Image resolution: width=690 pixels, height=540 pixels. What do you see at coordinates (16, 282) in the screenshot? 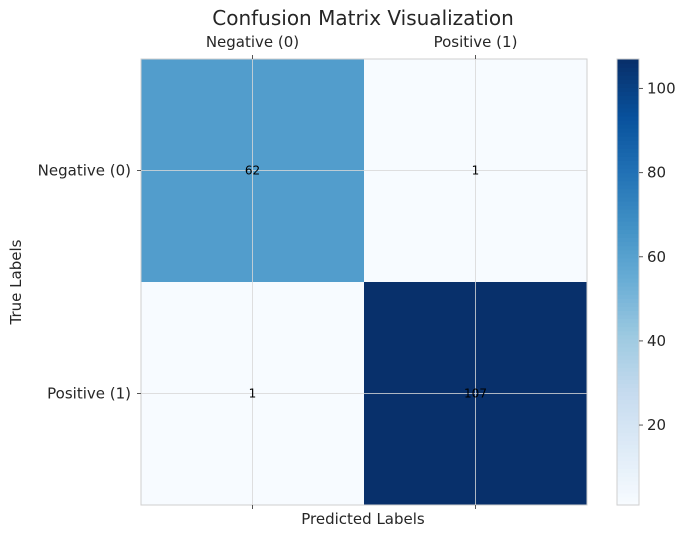
I see `y-axis-label: True Labels` at bounding box center [16, 282].